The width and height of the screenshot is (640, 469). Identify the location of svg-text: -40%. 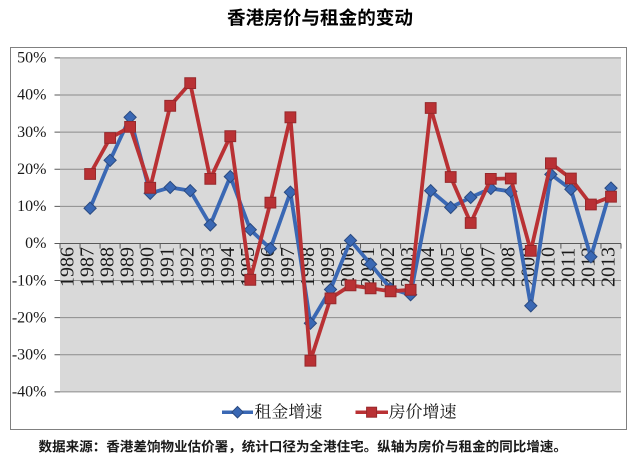
(29, 392).